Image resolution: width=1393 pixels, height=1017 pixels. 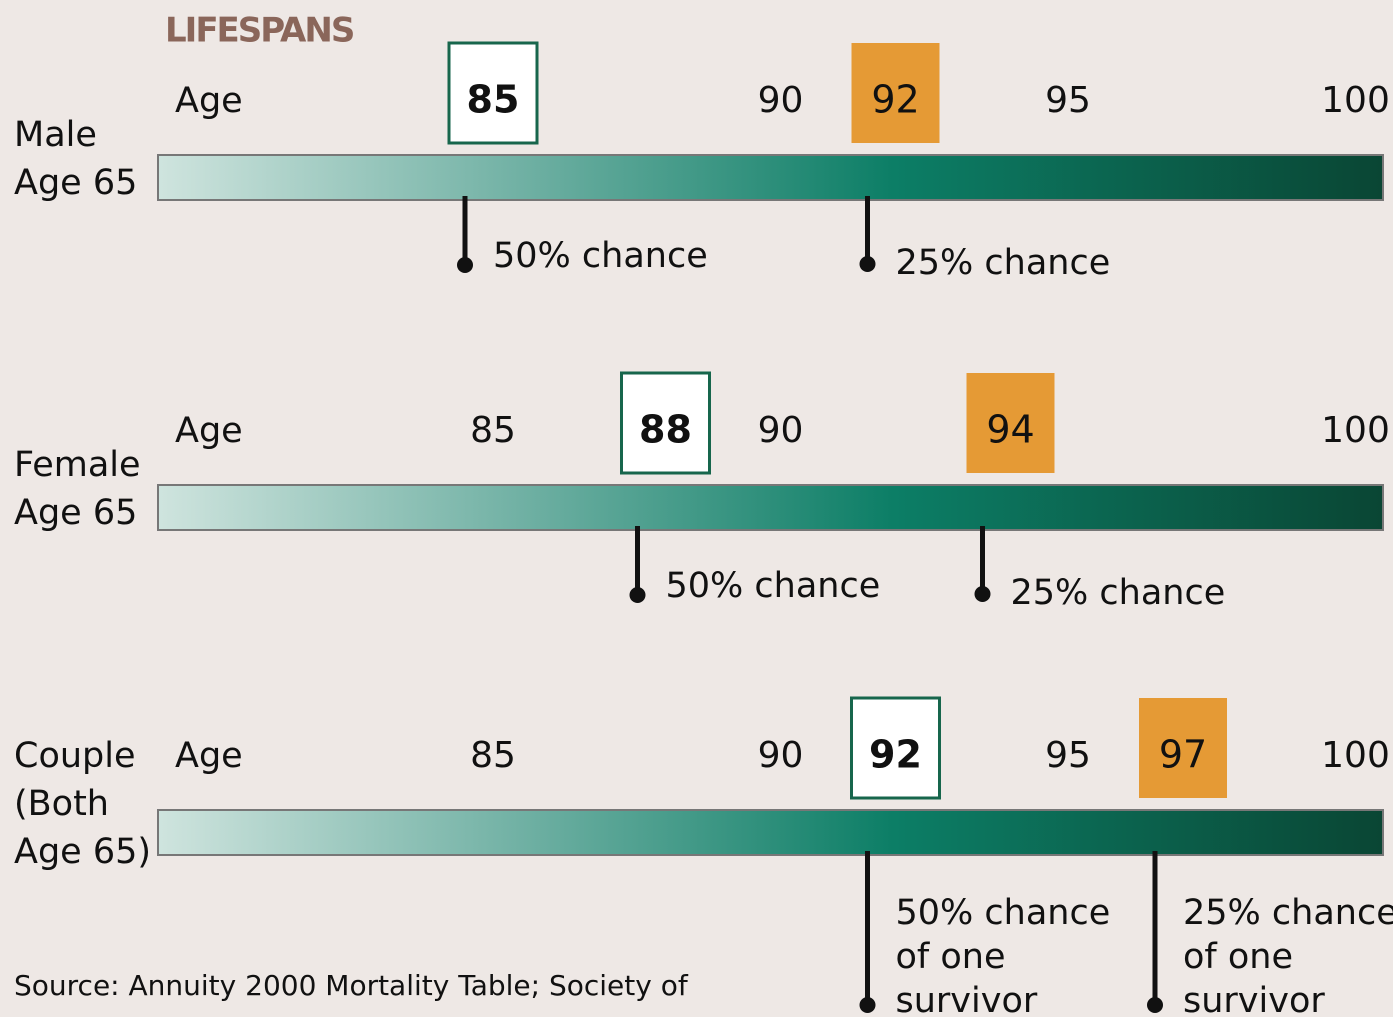 What do you see at coordinates (259, 31) in the screenshot?
I see `title: LIFESPANS` at bounding box center [259, 31].